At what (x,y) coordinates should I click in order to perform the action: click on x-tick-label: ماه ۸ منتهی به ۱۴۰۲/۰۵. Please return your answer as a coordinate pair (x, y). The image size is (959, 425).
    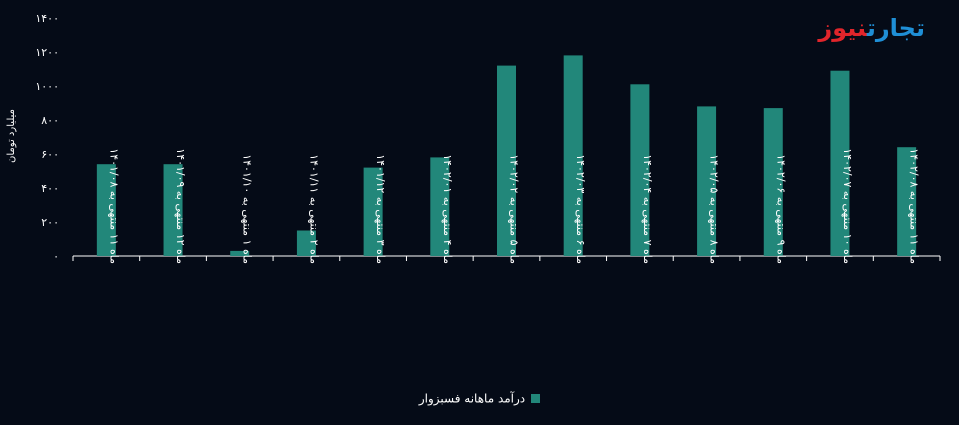
    Looking at the image, I should click on (714, 209).